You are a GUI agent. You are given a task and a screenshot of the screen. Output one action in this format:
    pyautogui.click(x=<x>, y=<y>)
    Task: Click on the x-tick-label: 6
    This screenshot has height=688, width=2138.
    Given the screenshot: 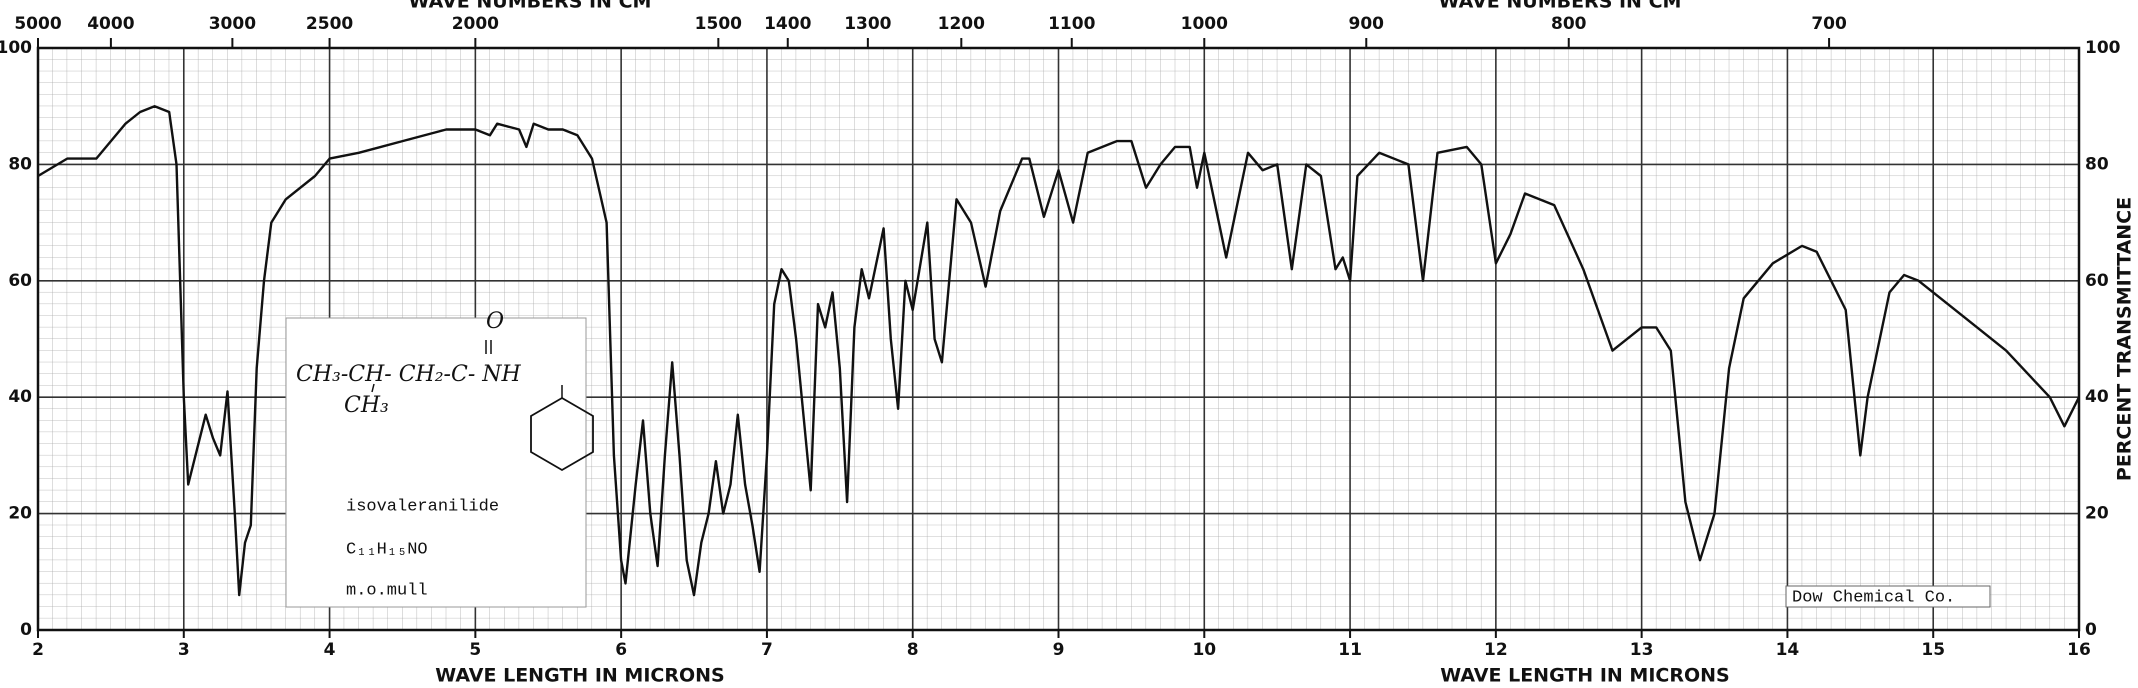 What is the action you would take?
    pyautogui.click(x=621, y=650)
    